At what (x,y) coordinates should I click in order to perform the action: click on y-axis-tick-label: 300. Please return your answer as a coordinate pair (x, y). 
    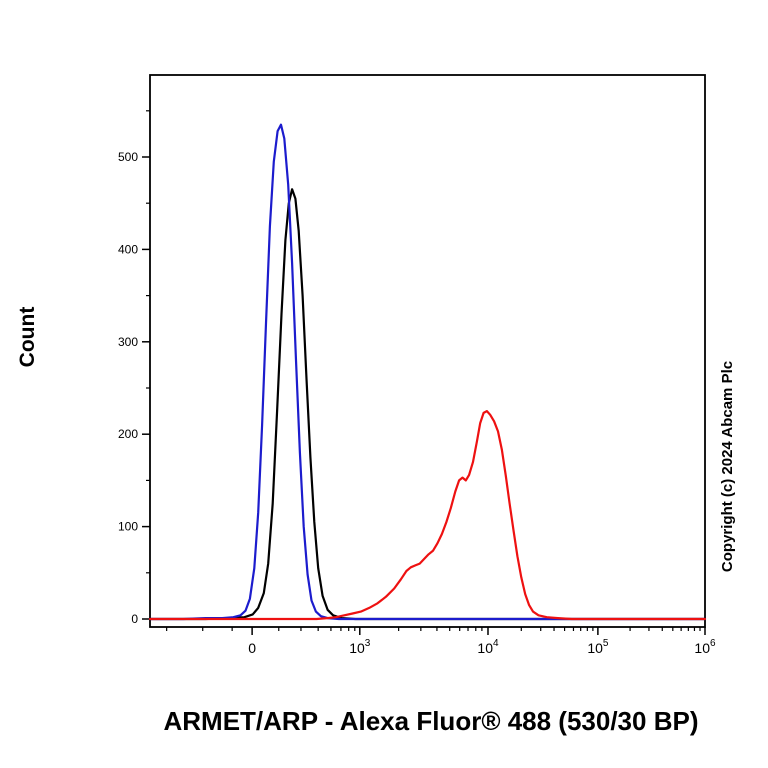
    Looking at the image, I should click on (128, 342).